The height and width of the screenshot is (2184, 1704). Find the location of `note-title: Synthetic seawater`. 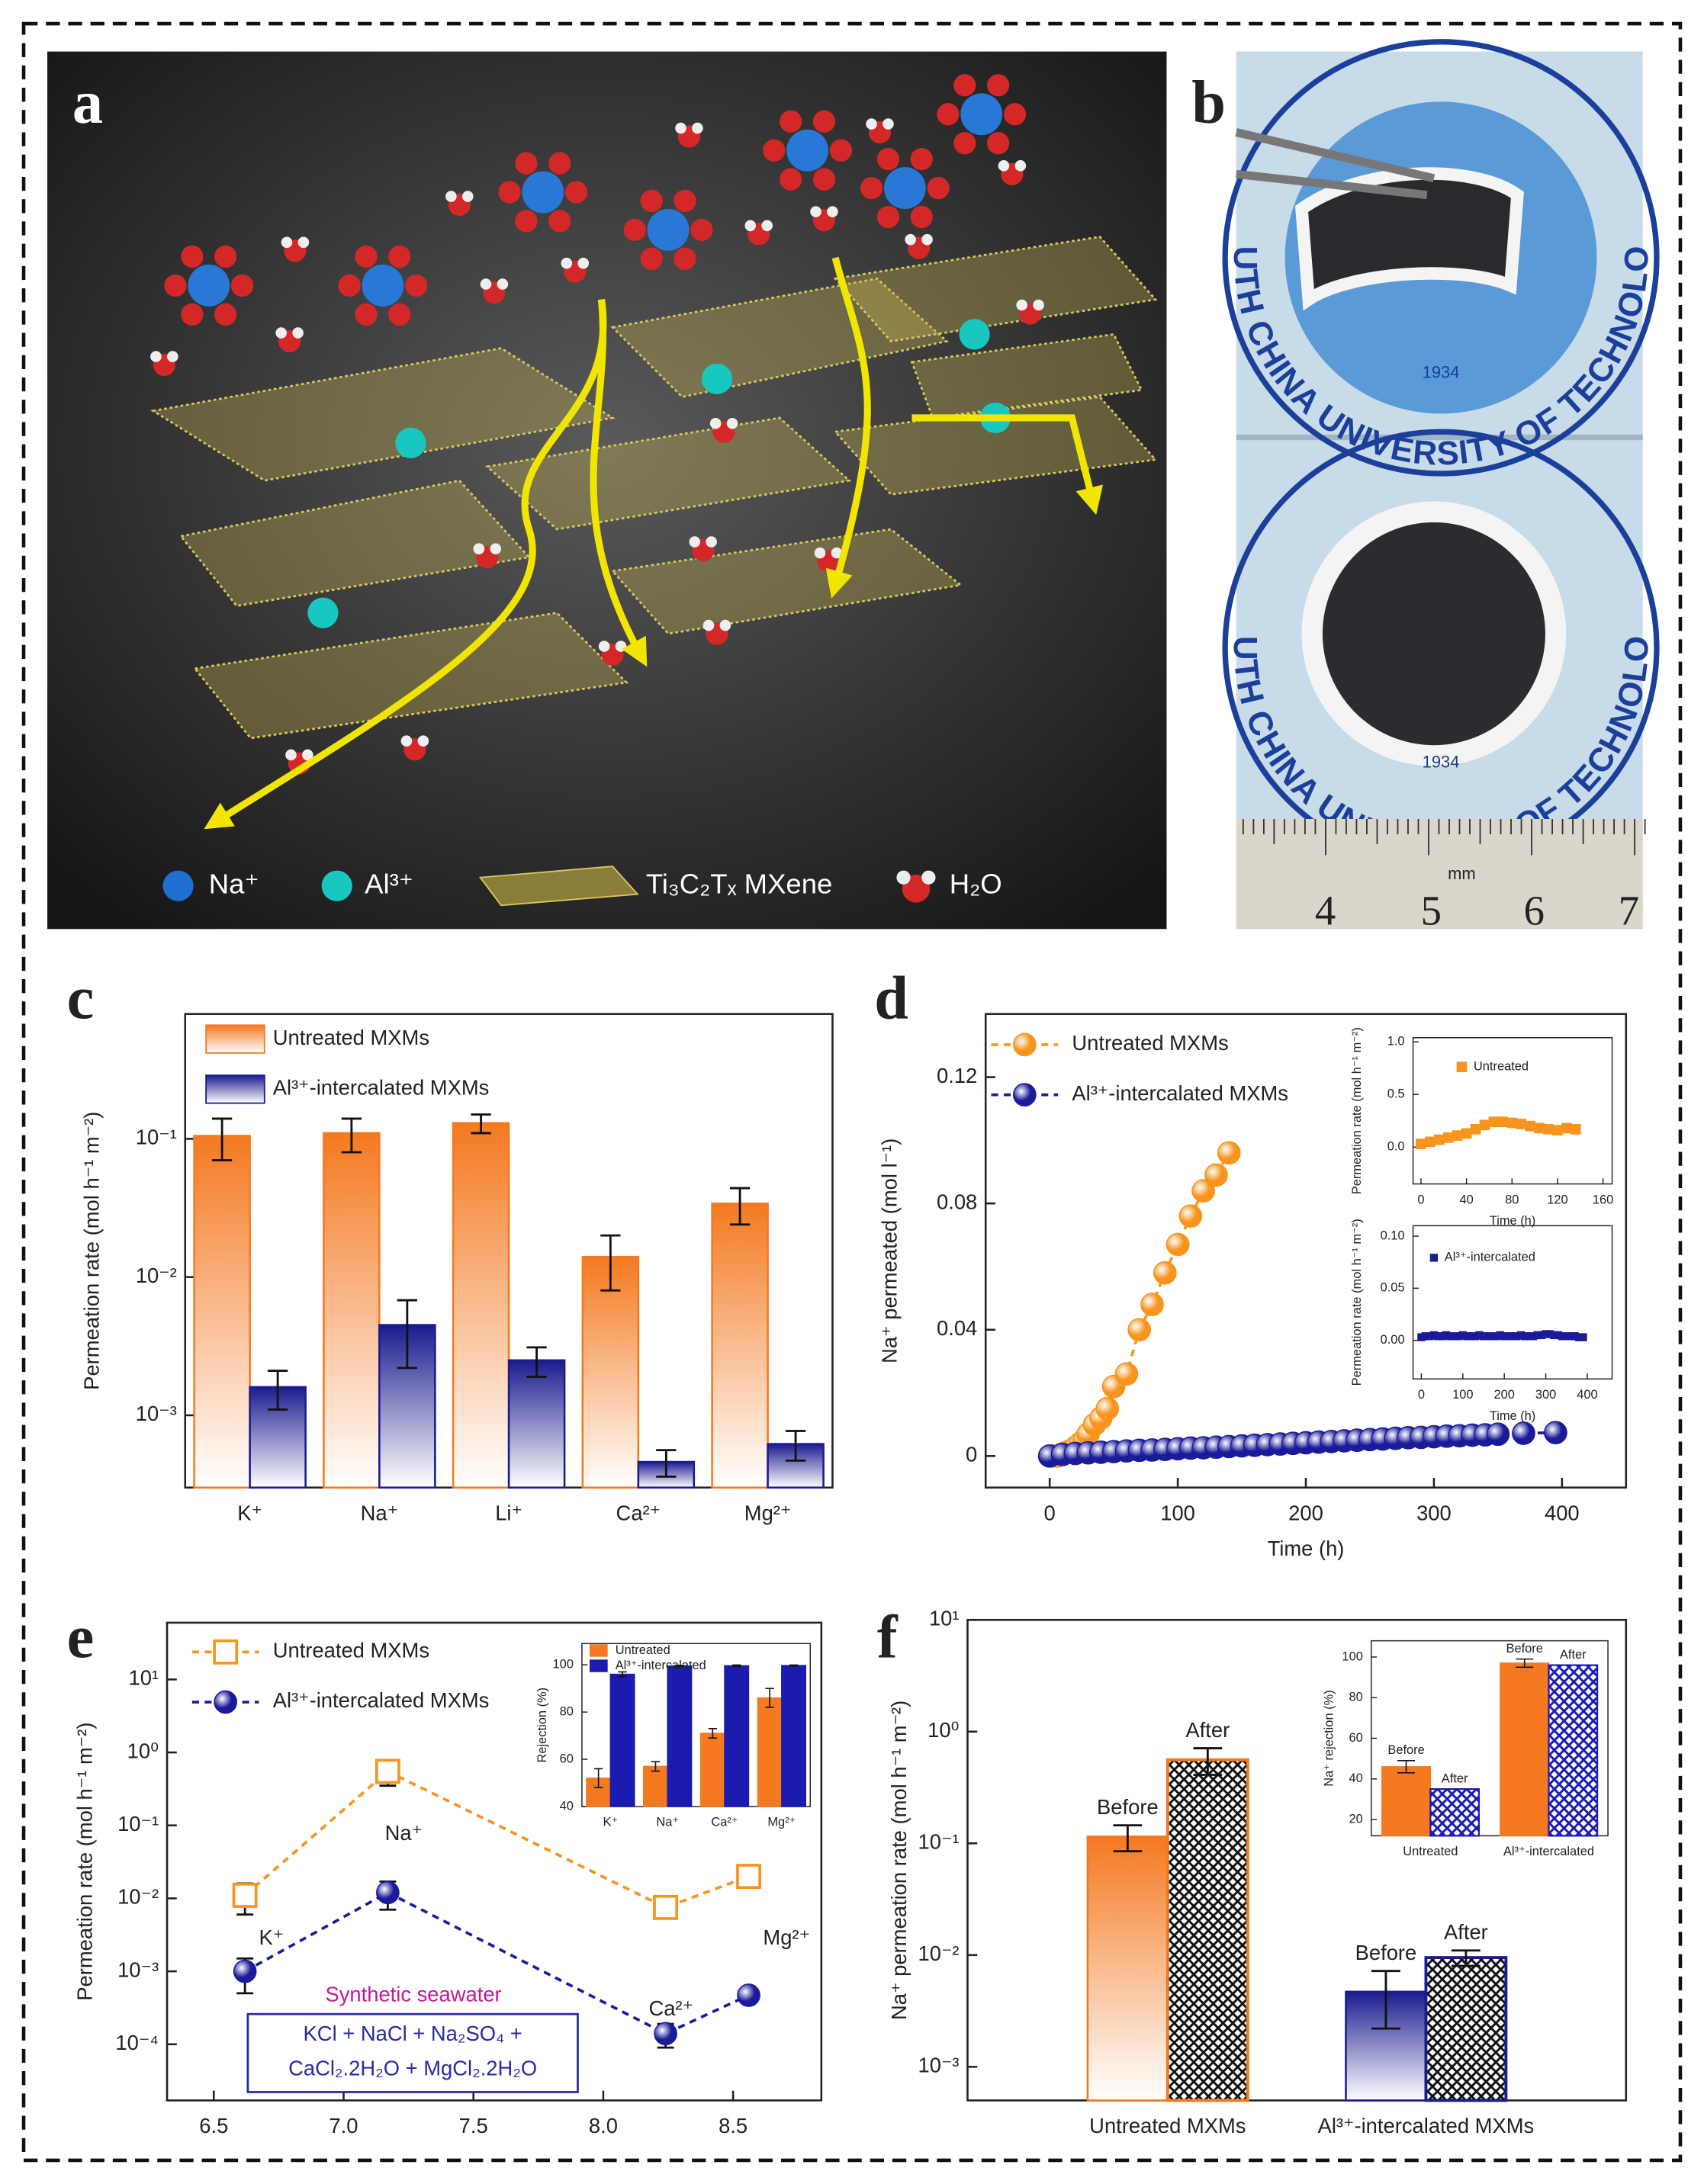

note-title: Synthetic seawater is located at coordinates (413, 1994).